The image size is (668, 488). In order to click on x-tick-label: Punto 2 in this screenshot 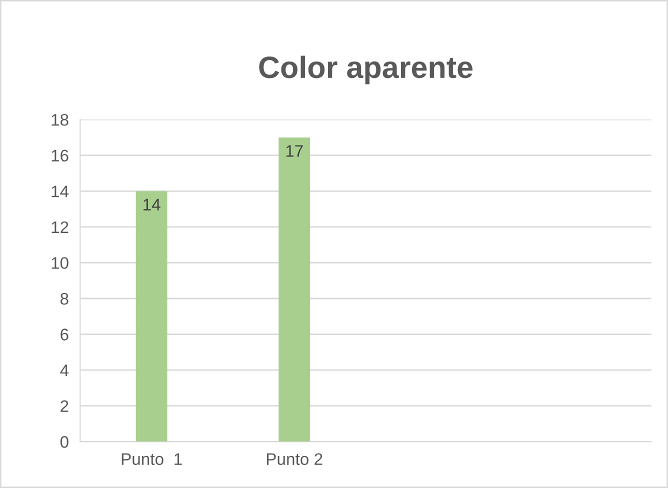, I will do `click(294, 459)`.